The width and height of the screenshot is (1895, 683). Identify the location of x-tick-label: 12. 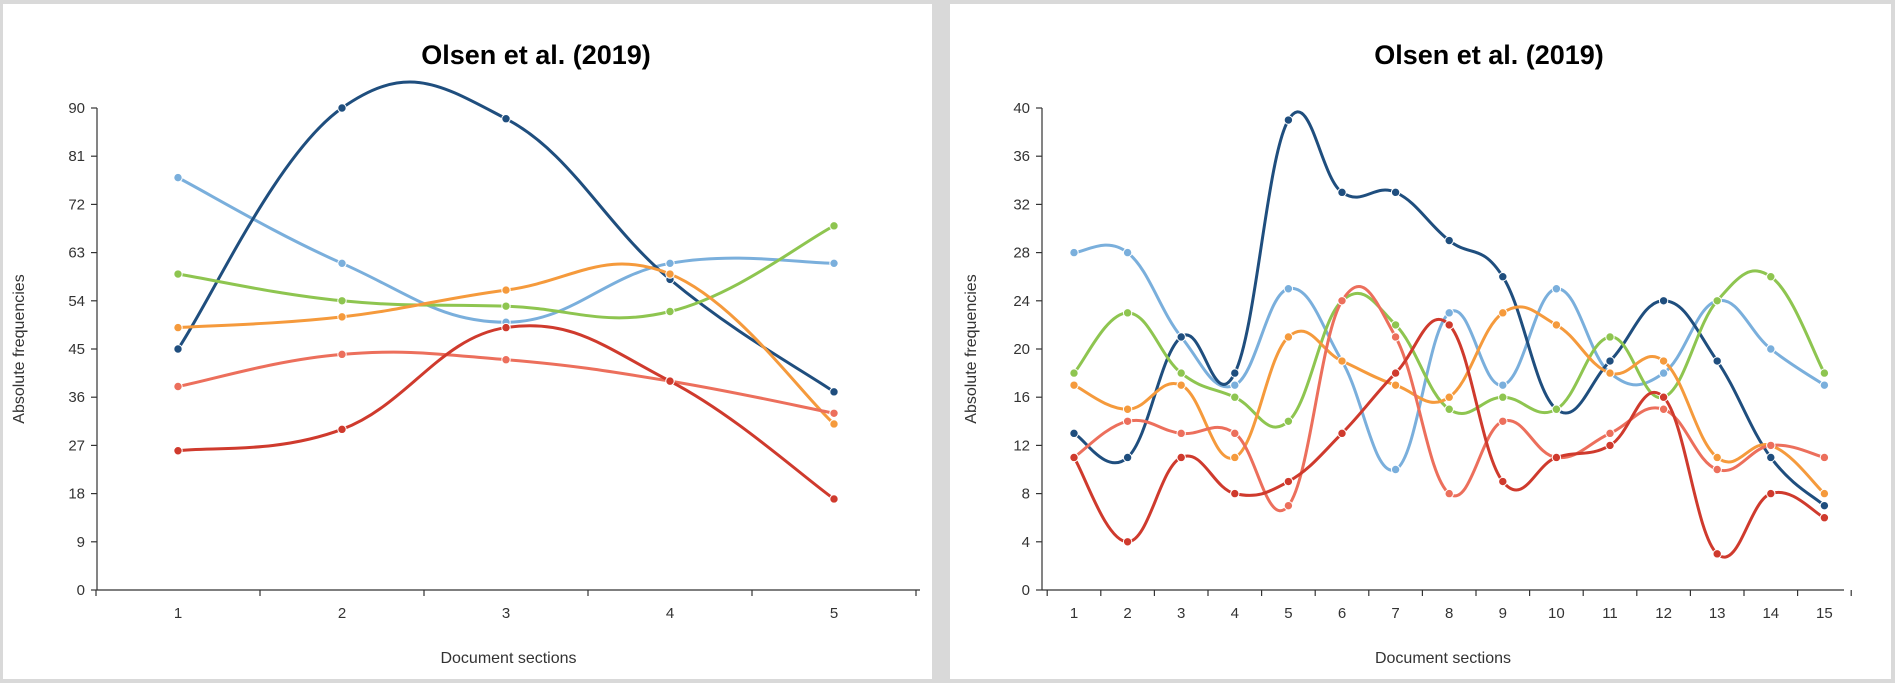
(1663, 613).